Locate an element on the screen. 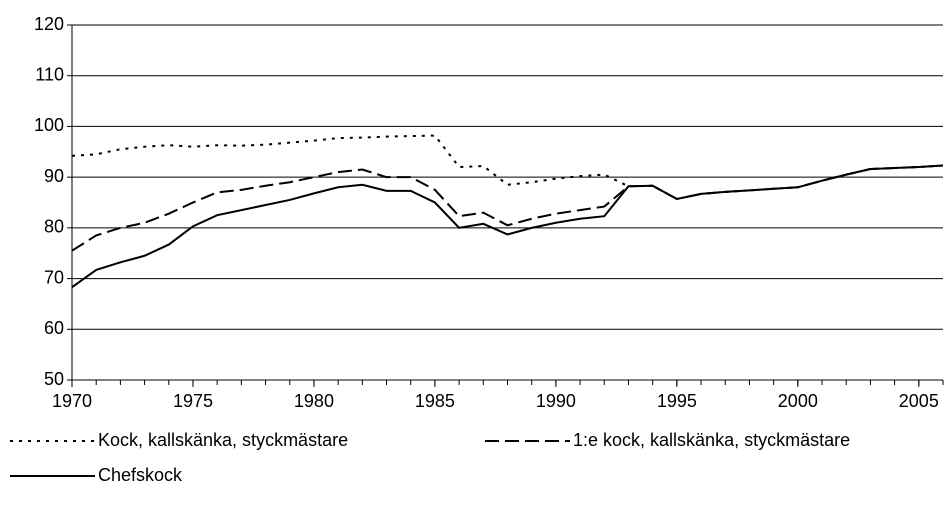 The height and width of the screenshot is (516, 946). x-tick-label: 1985 is located at coordinates (435, 401).